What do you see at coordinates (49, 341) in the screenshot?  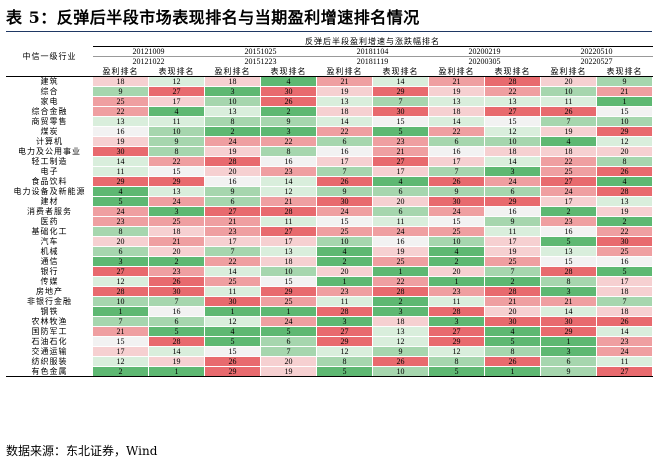 I see `industry-name: 石油石化` at bounding box center [49, 341].